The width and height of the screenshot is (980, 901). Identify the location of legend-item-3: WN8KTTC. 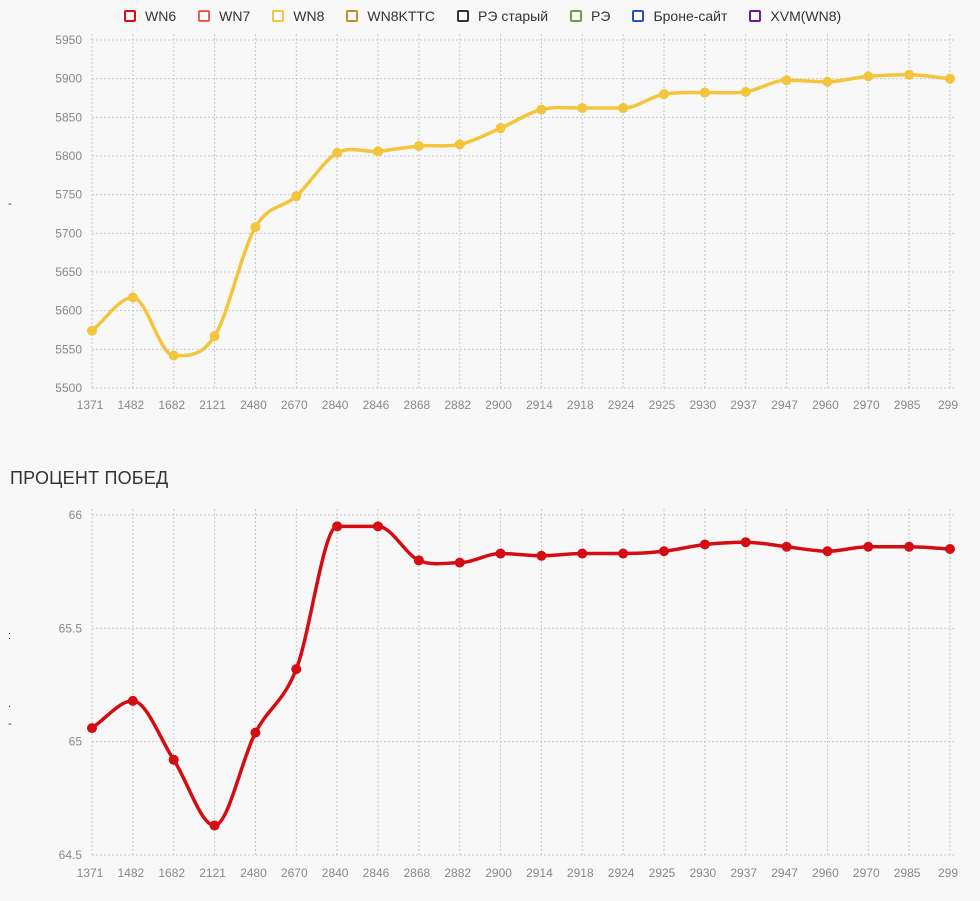
(390, 16).